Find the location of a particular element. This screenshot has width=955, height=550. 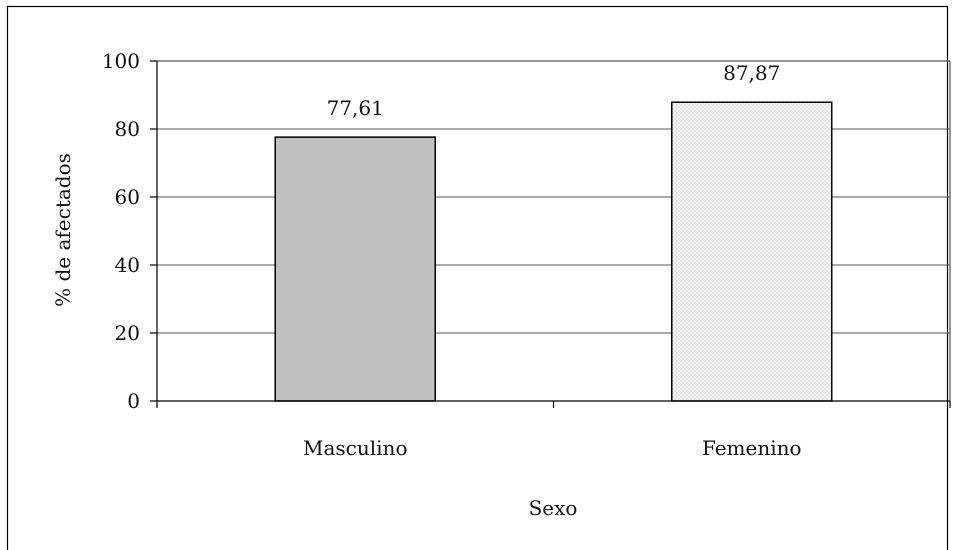

x-tick-label: Masculino is located at coordinates (355, 448).